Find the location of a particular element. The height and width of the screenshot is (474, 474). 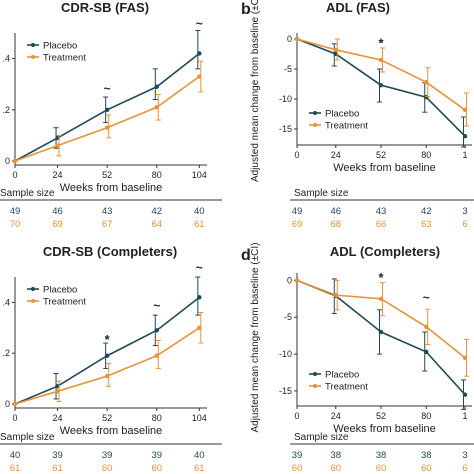

sample-size-placebo: 43 is located at coordinates (107, 211).